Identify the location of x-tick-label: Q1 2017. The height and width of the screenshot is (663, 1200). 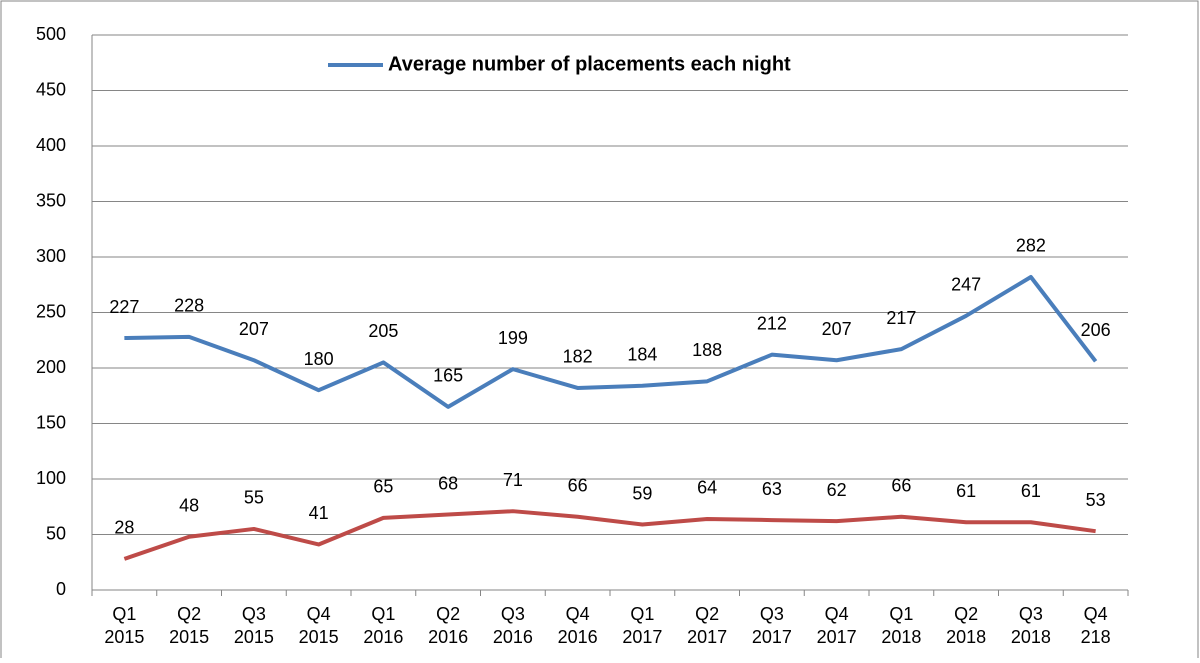
(642, 625).